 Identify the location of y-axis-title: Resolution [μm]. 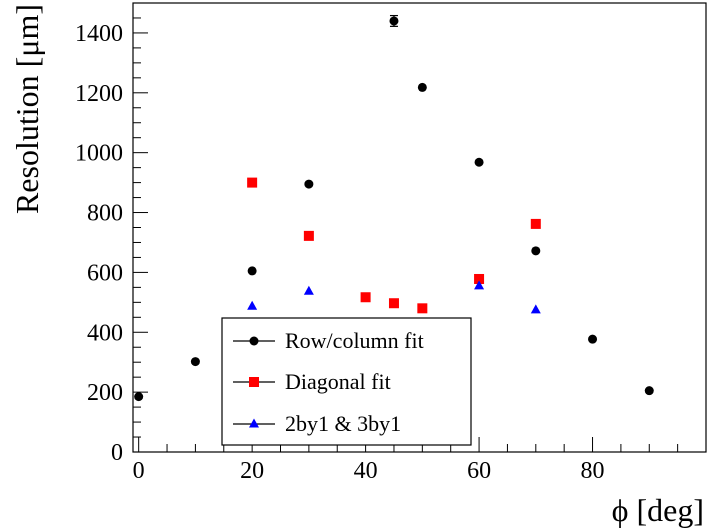
(27, 109).